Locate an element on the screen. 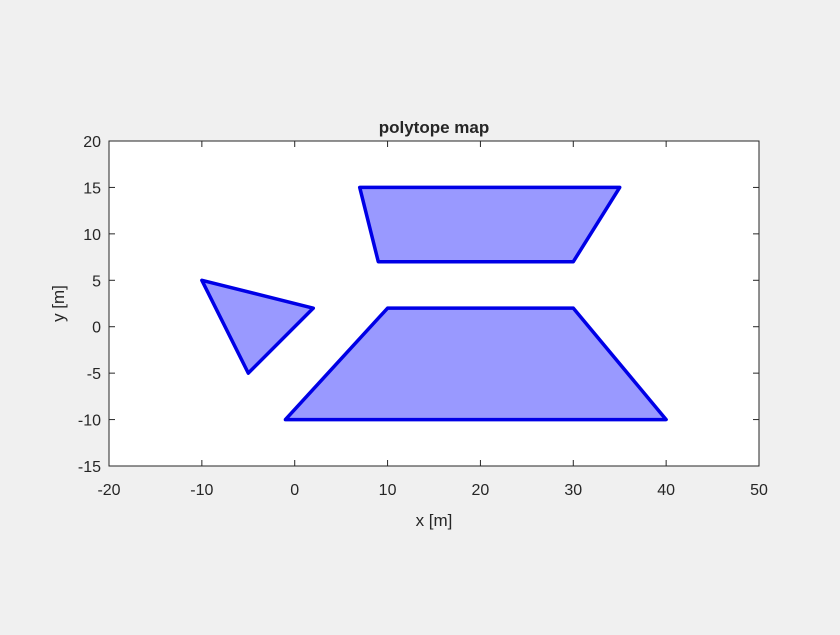 This screenshot has width=840, height=635. y-tick-label: 0 is located at coordinates (96, 328).